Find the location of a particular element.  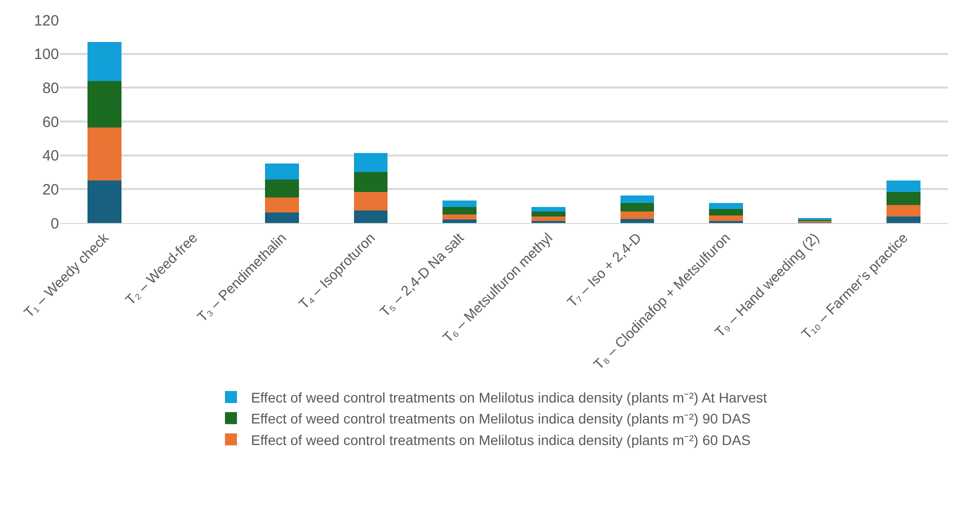

y-tick-label: 20 is located at coordinates (50, 189).